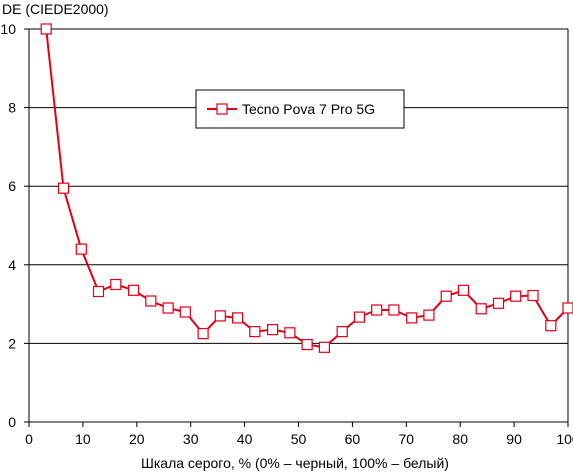 The image size is (573, 472). I want to click on legend: Tecno Pova 7 Pro 5G, so click(300, 109).